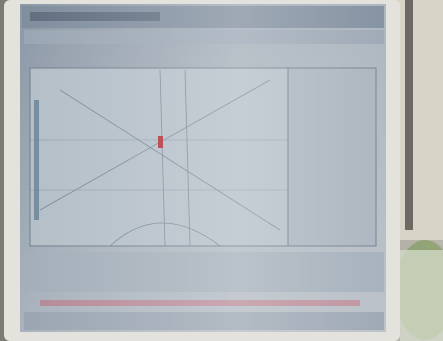 The height and width of the screenshot is (341, 443). Describe the element at coordinates (421, 295) in the screenshot. I see `bright-object` at that location.